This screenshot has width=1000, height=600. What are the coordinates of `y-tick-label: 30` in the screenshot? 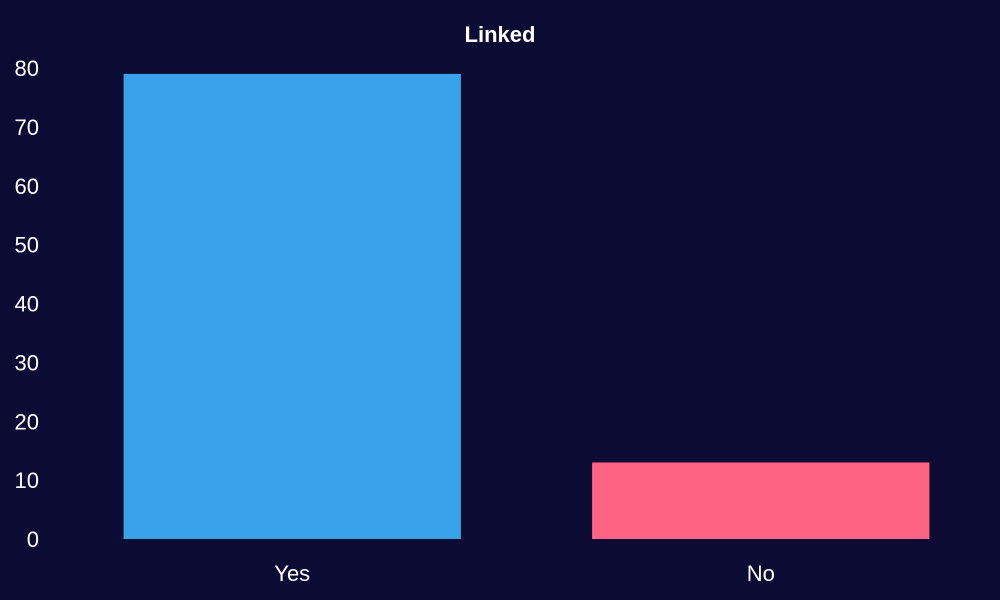 It's located at (27, 362).